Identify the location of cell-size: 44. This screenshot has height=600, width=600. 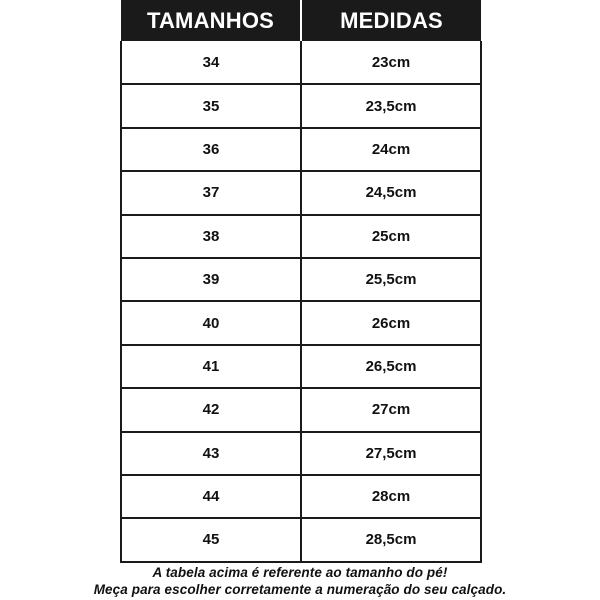
(211, 497).